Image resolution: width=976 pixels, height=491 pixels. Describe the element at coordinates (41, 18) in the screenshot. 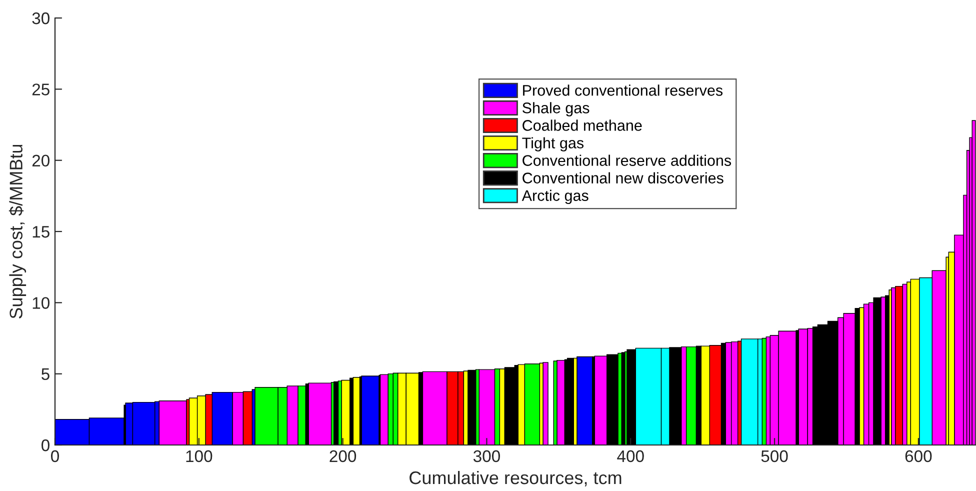

I see `y-tick-label: 30` at that location.